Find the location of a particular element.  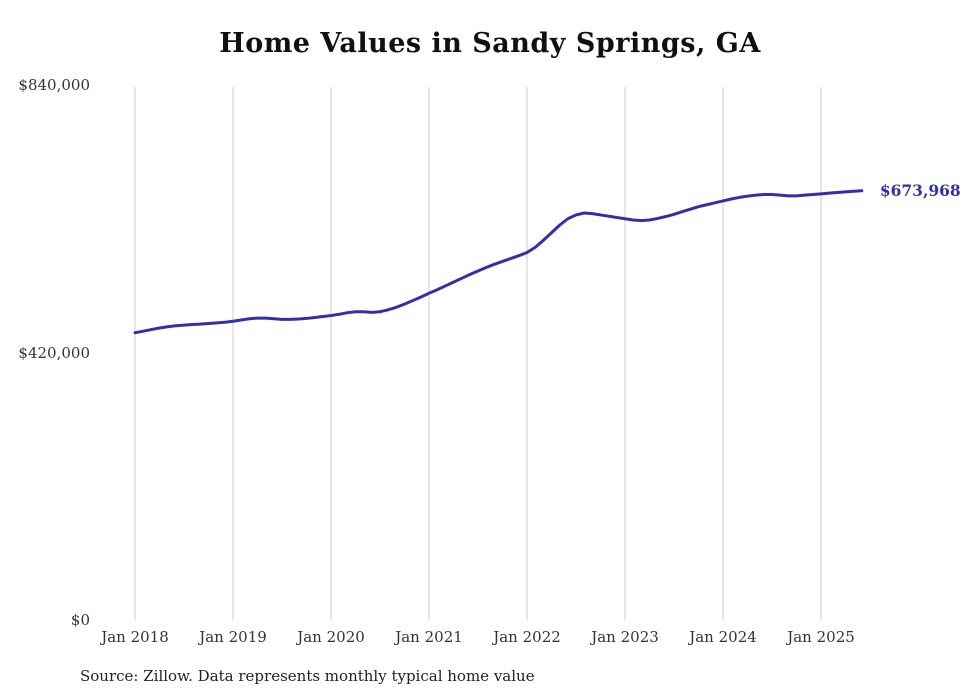

x-axis-tick-label: Jan 2020 is located at coordinates (331, 637).